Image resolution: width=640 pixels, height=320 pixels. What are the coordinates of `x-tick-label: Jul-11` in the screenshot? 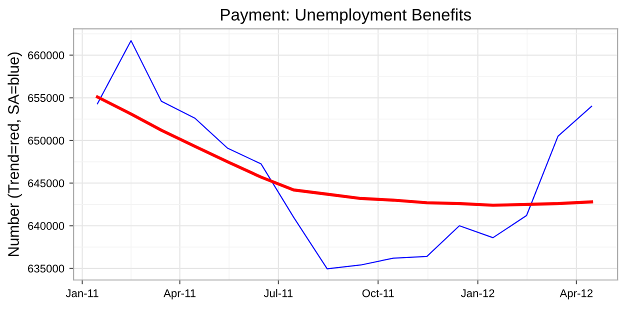 It's located at (278, 293).